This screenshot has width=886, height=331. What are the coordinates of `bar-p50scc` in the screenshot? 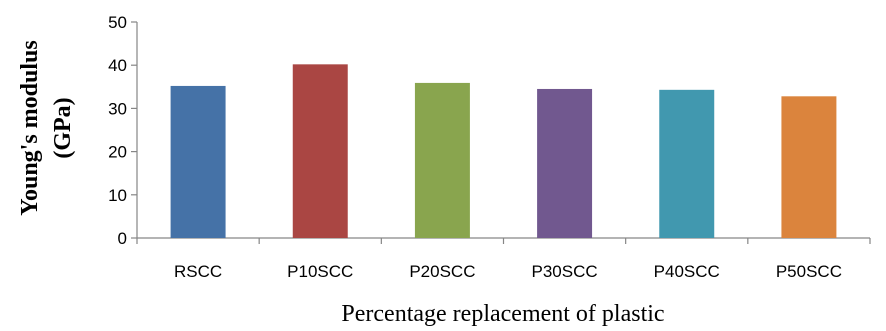 It's located at (809, 167).